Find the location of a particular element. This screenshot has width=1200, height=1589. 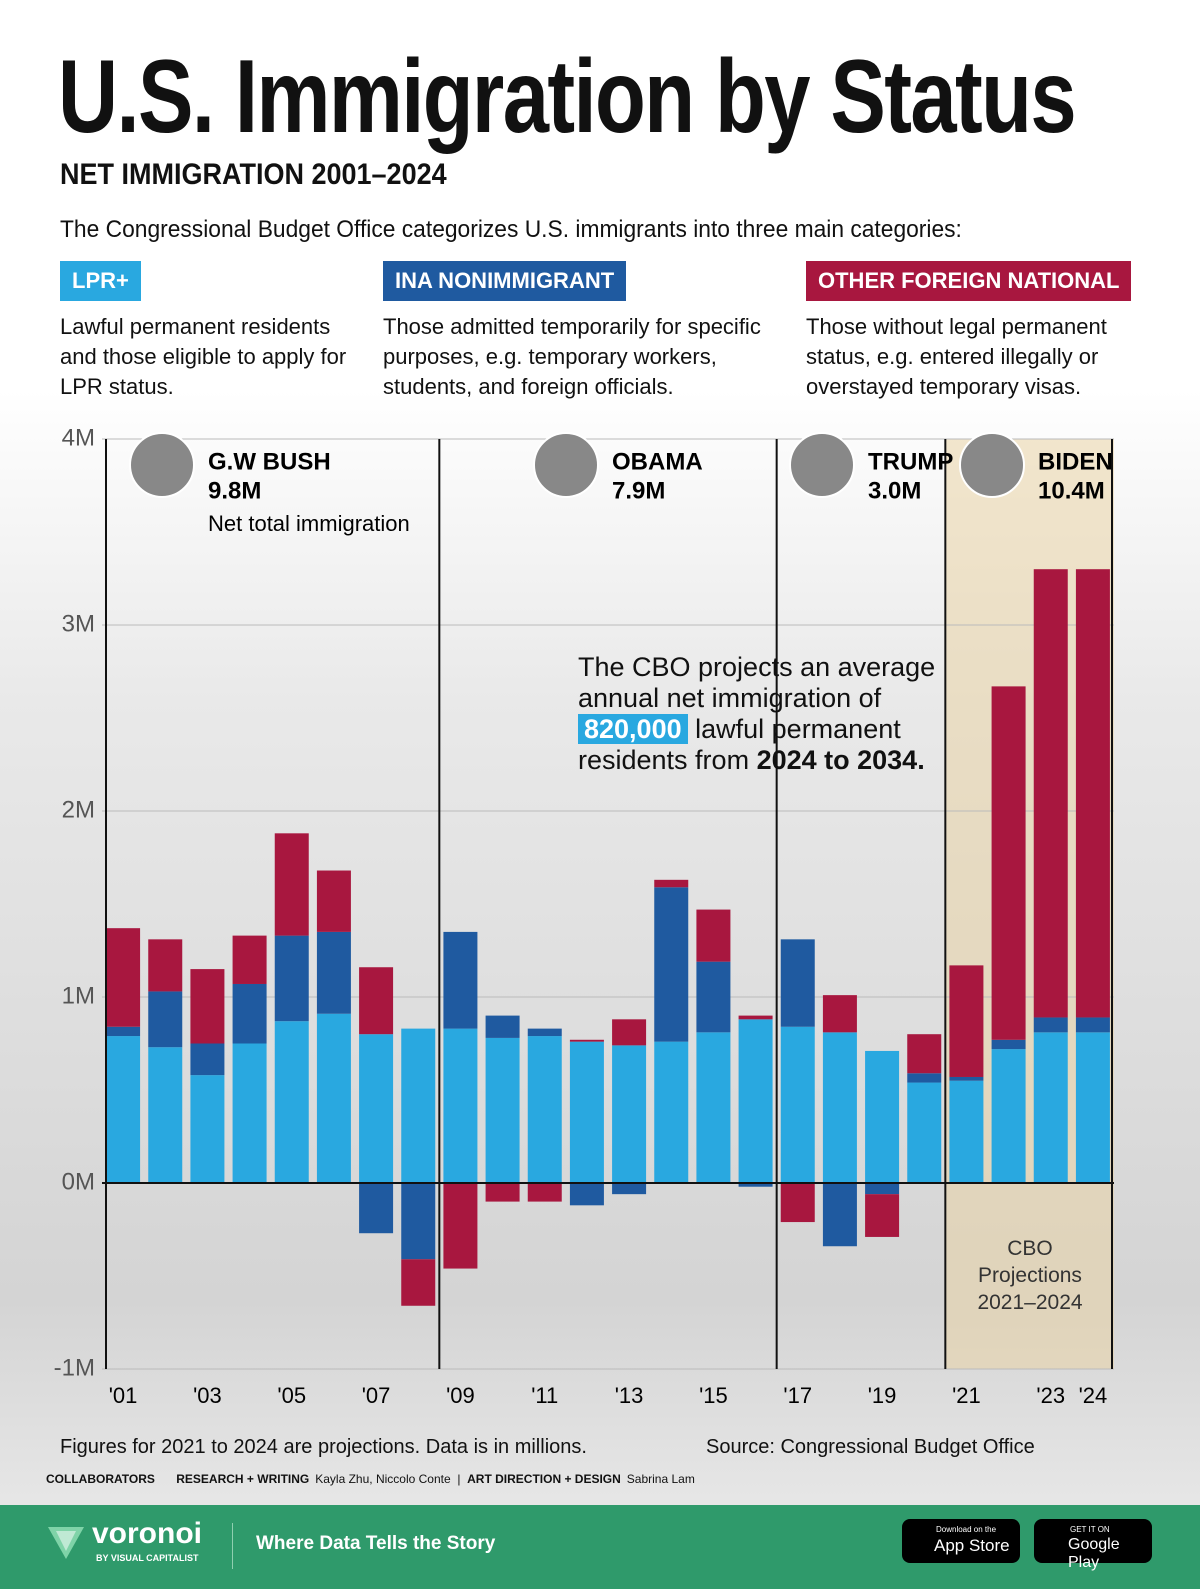

y-tick-label: 3M is located at coordinates (78, 623).